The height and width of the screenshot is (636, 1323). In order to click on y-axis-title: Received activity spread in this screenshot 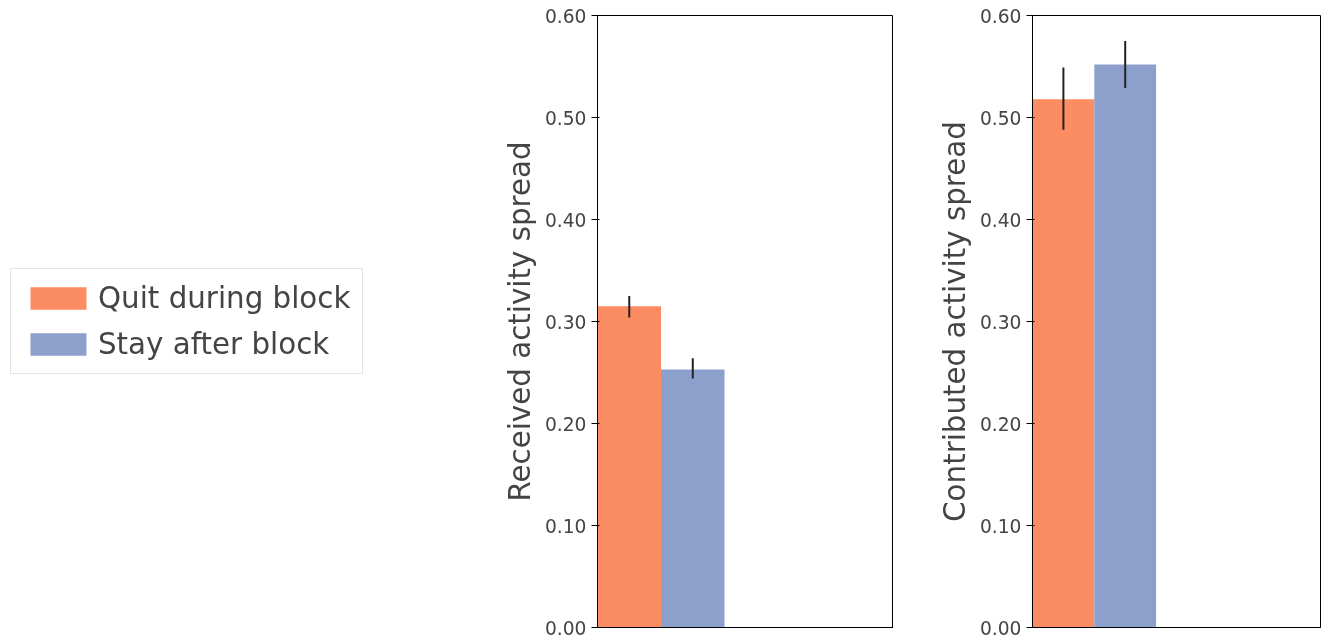, I will do `click(519, 321)`.